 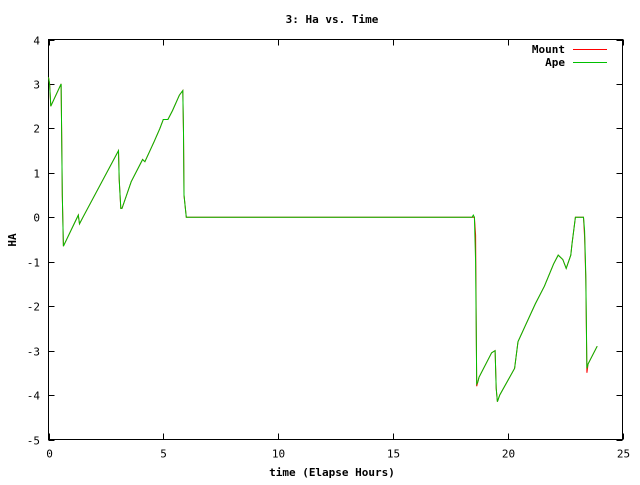 I want to click on x-axis-label: time (Elapse Hours), so click(x=332, y=472).